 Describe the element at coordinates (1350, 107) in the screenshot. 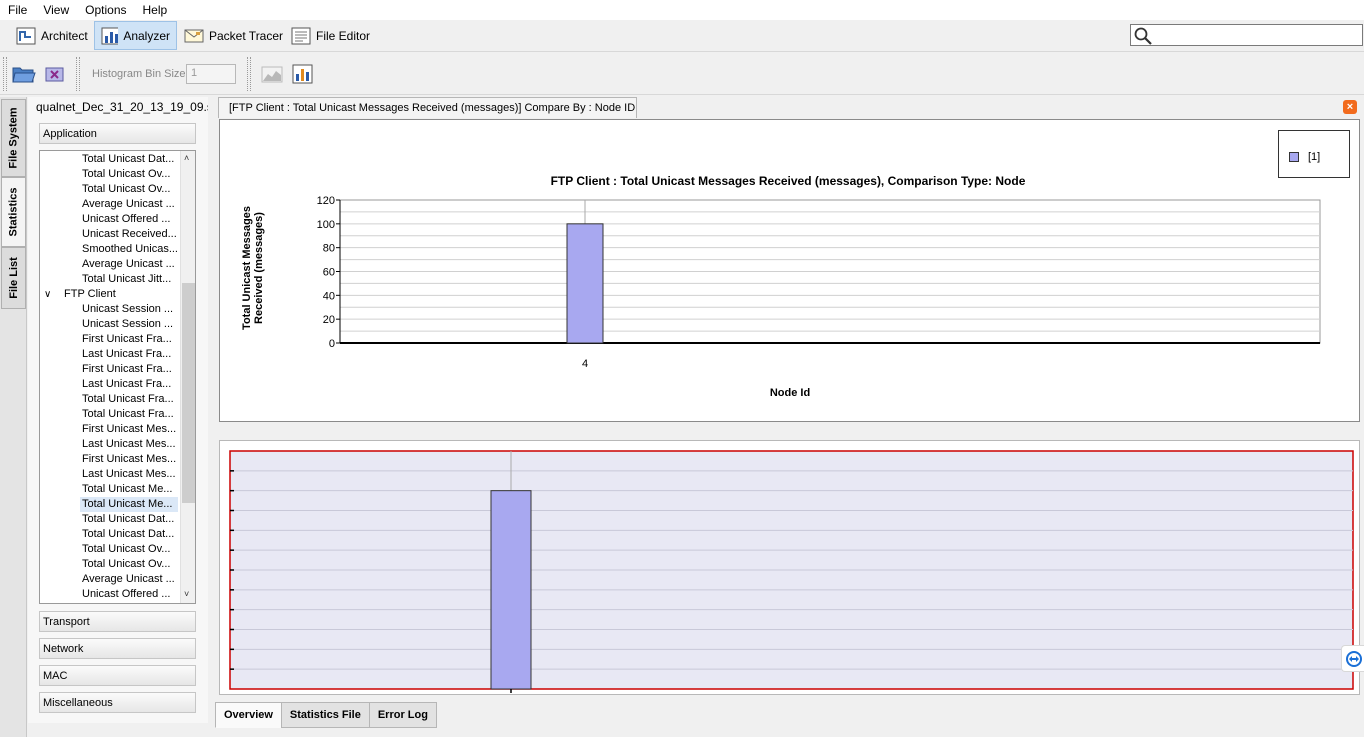

I see `close-icon: ×` at that location.